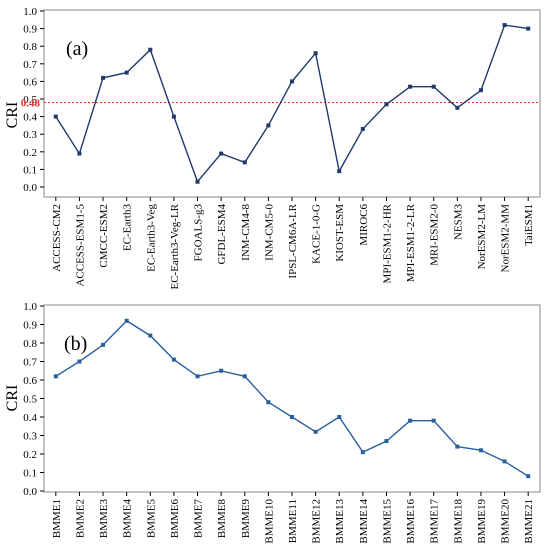 The height and width of the screenshot is (549, 550). What do you see at coordinates (30, 65) in the screenshot?
I see `panel-a-ytick-label: 0.7` at bounding box center [30, 65].